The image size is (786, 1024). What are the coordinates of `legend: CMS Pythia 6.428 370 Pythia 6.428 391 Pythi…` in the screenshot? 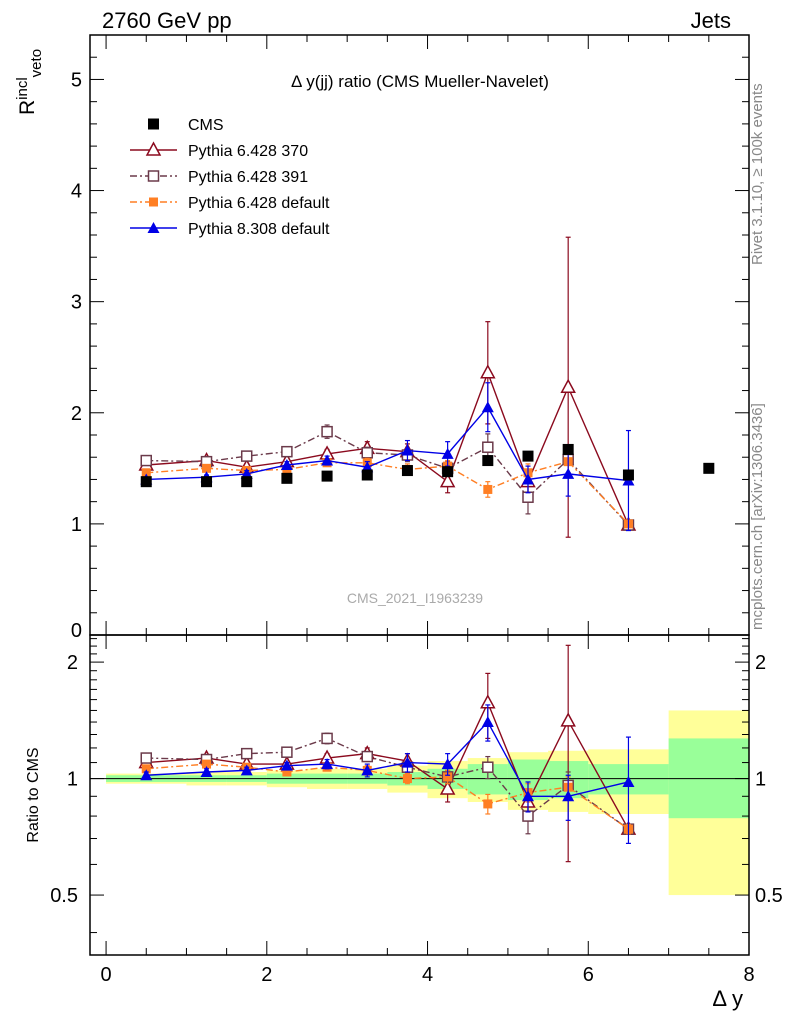 It's located at (230, 177).